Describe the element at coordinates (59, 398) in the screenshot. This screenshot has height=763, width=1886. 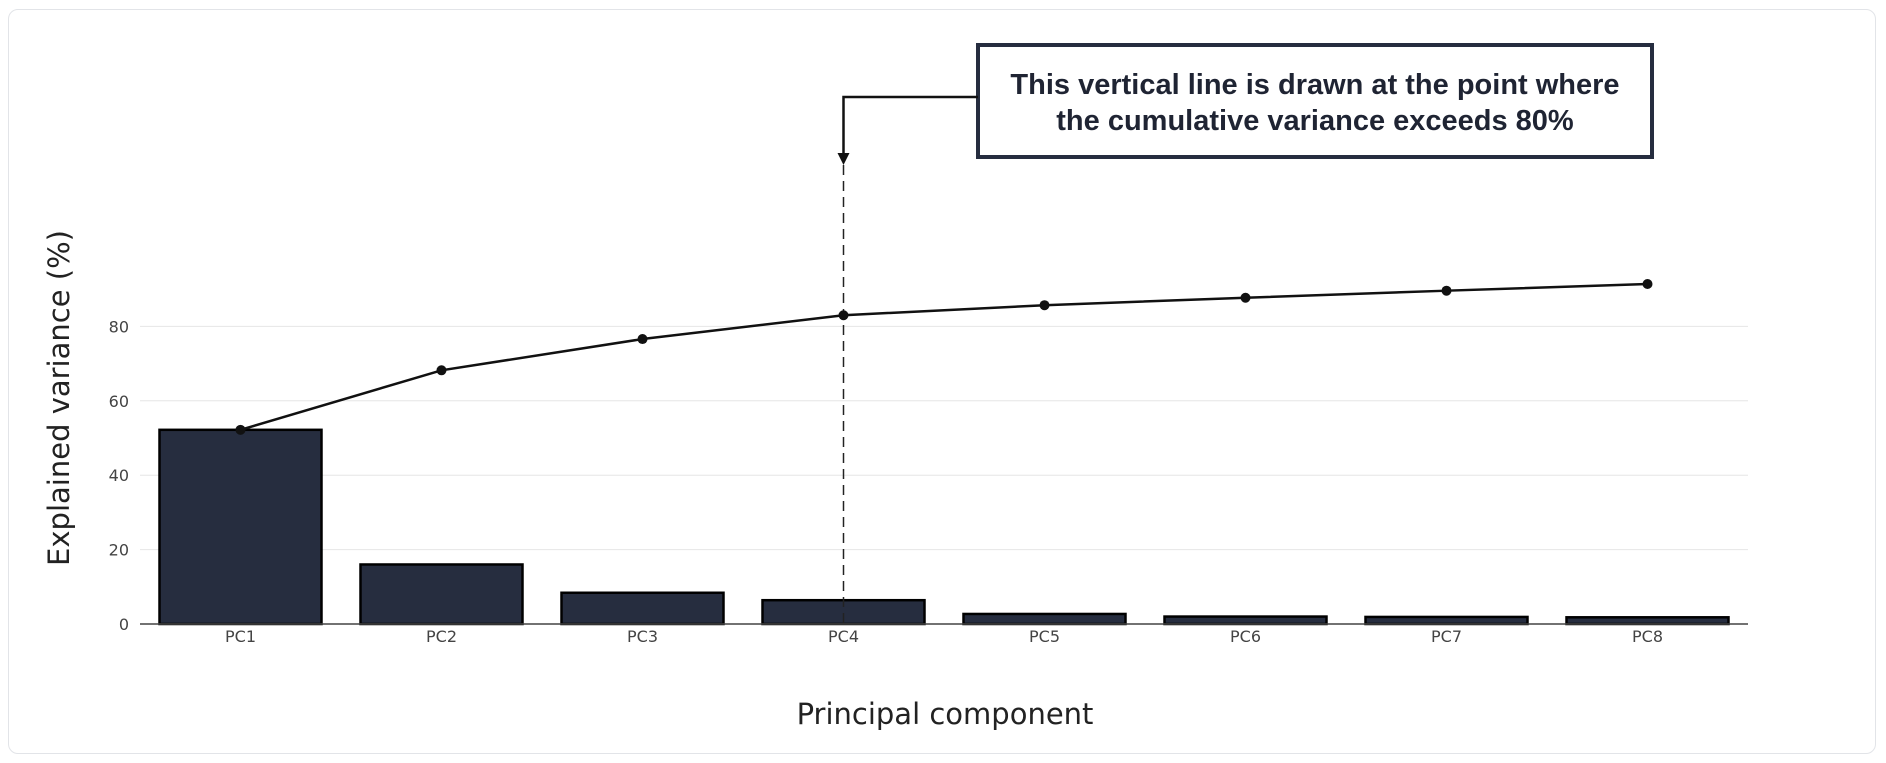
I see `y-axis-title: Explained variance (%)` at that location.